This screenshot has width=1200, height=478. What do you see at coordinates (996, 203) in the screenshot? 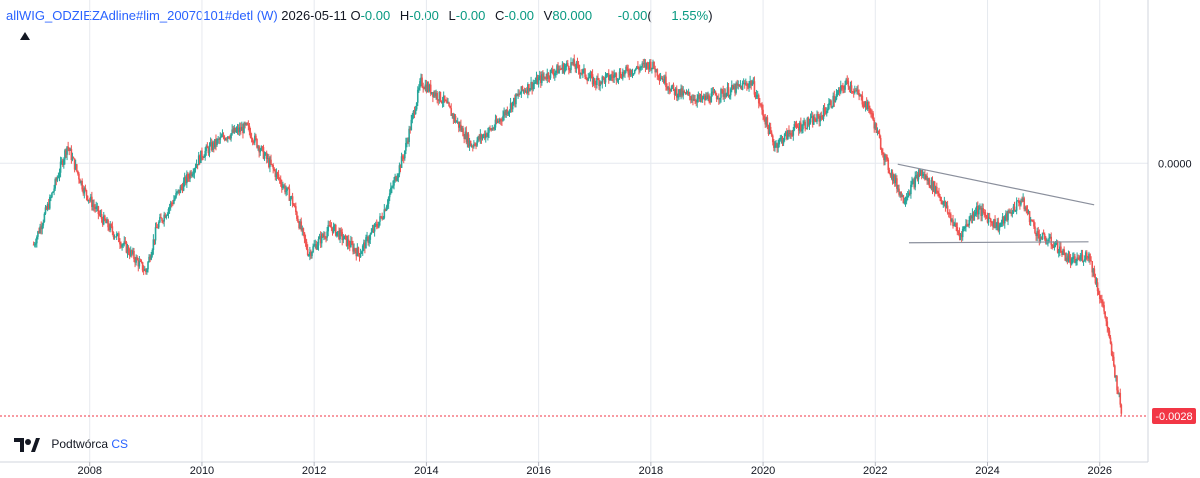
I see `trendlines` at bounding box center [996, 203].